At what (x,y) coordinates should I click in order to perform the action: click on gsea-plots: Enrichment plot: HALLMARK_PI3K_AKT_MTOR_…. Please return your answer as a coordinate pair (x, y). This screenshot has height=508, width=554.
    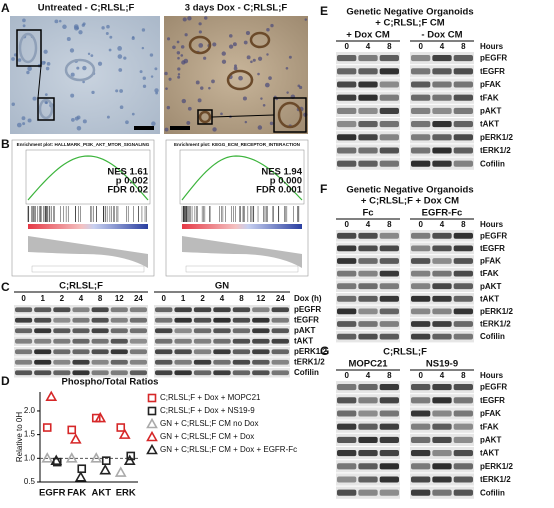
    Looking at the image, I should click on (160, 208).